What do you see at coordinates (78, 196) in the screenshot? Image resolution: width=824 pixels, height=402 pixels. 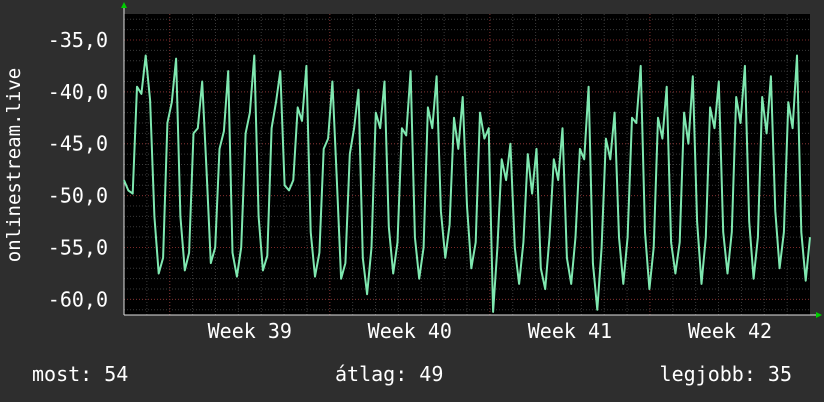 I see `y-tick-label: -50,0` at bounding box center [78, 196].